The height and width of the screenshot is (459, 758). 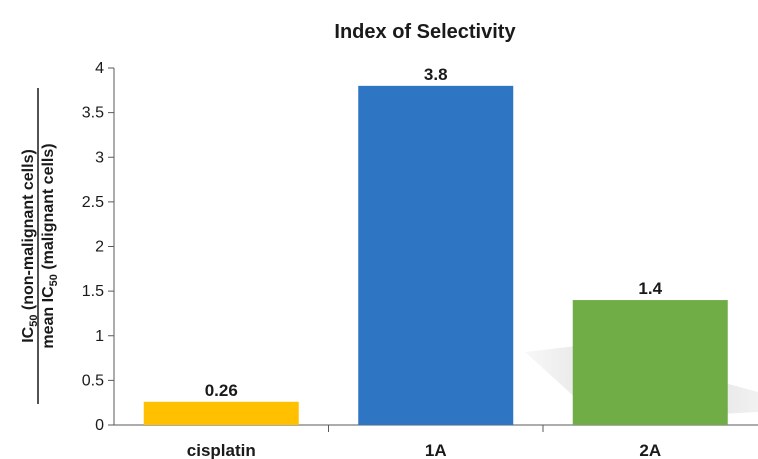 I want to click on y-tick-label: 0, so click(x=99, y=425).